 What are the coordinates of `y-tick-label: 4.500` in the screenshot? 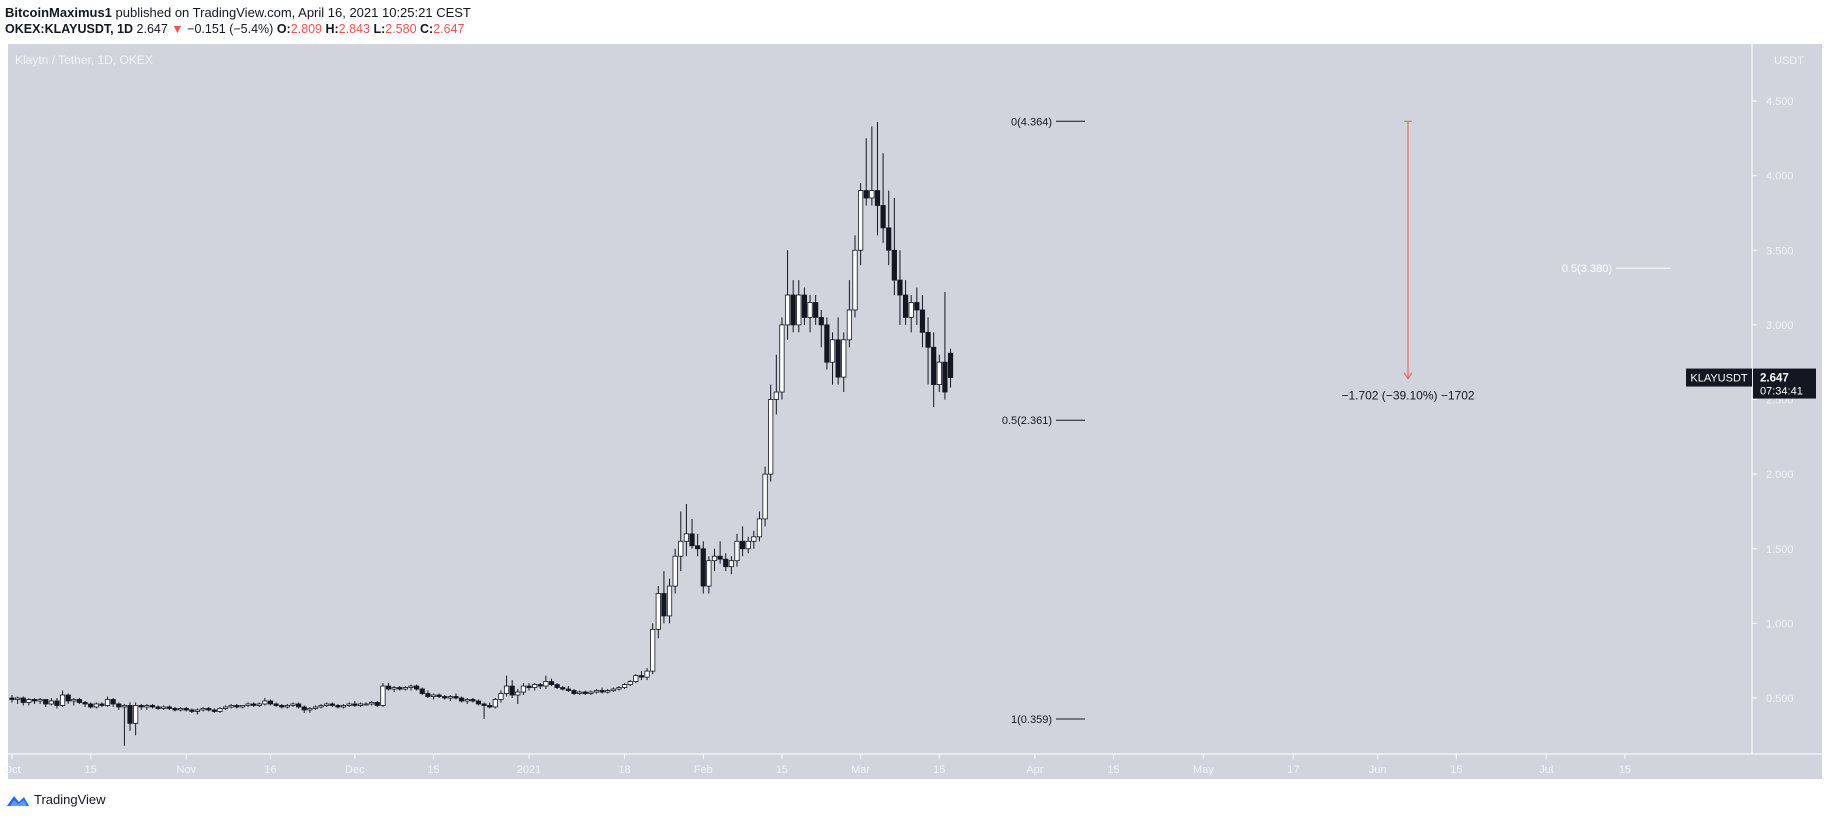 It's located at (1780, 102).